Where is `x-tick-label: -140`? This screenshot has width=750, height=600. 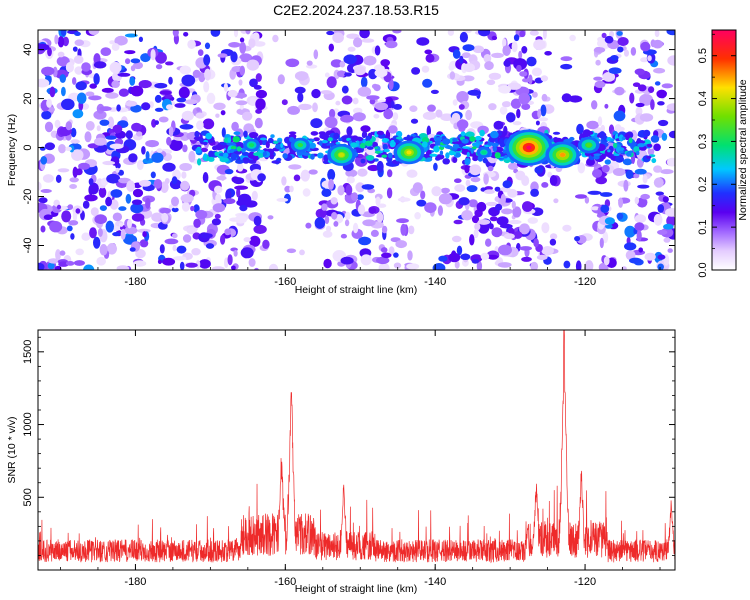
x-tick-label: -140 is located at coordinates (435, 582).